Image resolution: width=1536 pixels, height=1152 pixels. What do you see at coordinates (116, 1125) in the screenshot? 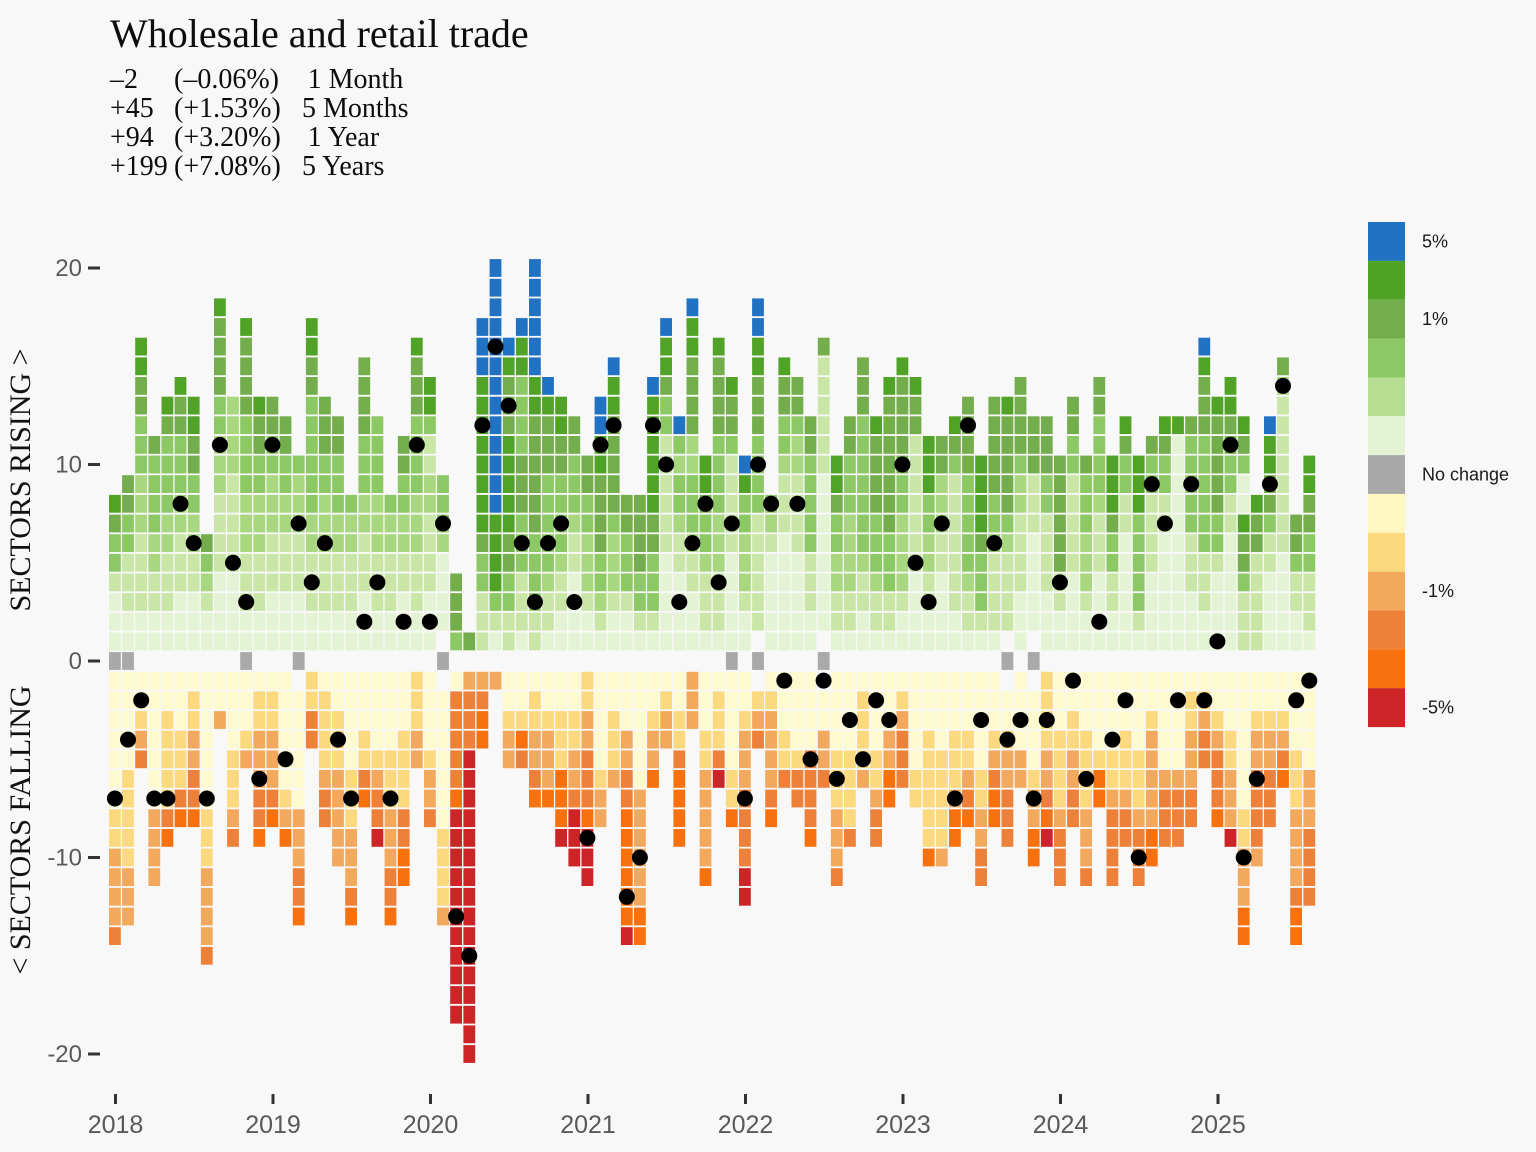
I see `svg-text: 2018` at bounding box center [116, 1125].